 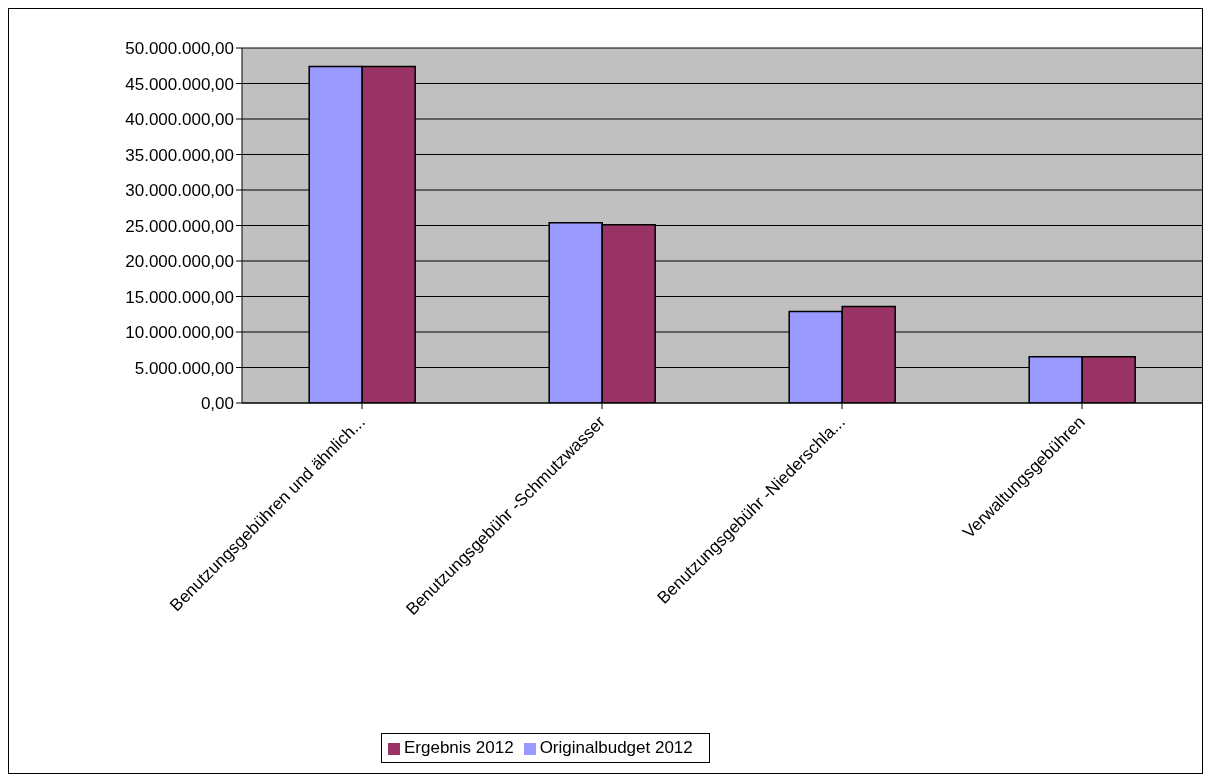 I want to click on legend-label: Originalbudget 2012, so click(x=616, y=747).